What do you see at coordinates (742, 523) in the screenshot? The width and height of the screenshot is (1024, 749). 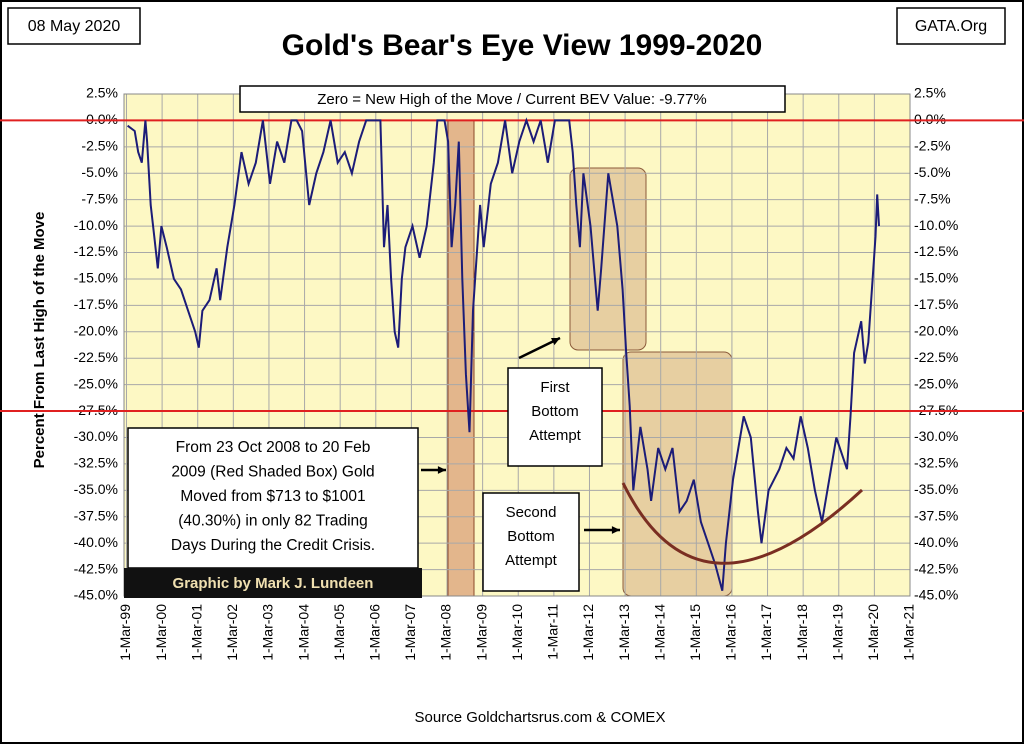 I see `bottom-curve` at bounding box center [742, 523].